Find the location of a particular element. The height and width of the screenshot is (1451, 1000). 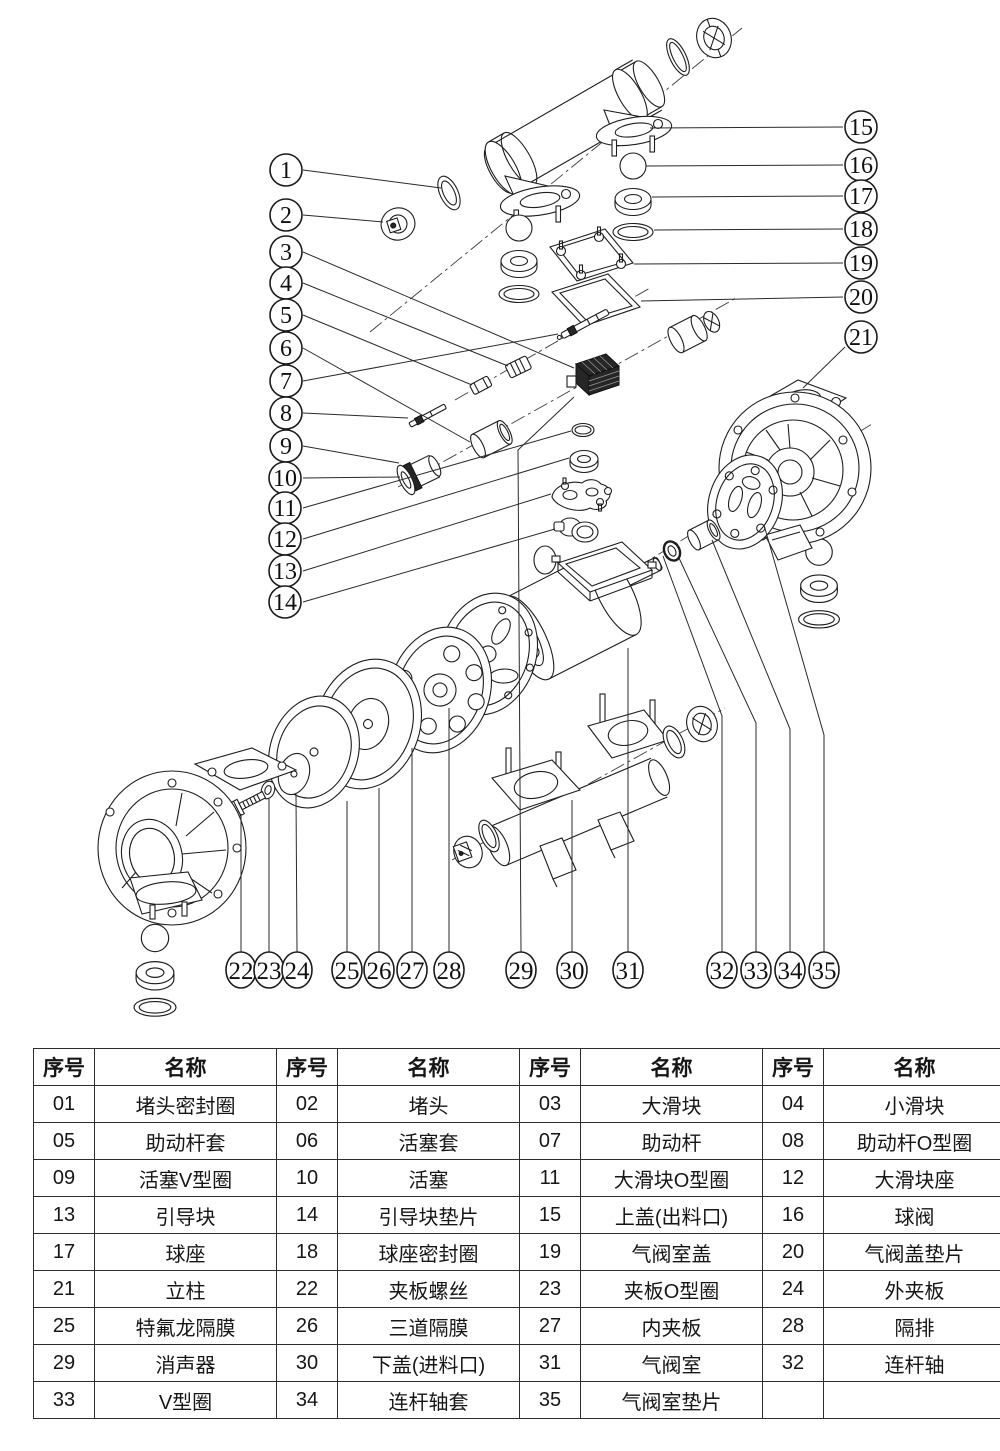

slide-block-seat is located at coordinates (584, 461).